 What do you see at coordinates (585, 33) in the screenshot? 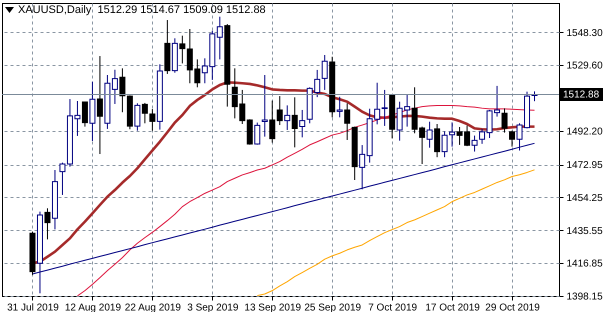
I see `y-tick-label: 1548.30` at bounding box center [585, 33].